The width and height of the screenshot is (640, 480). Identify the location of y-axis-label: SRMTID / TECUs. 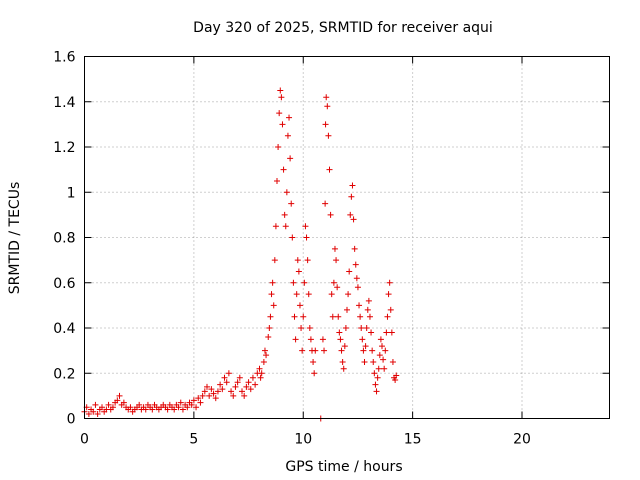
(15, 238).